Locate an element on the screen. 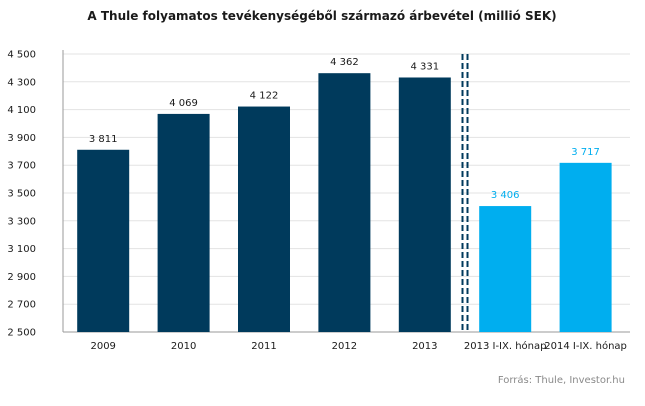  y-tick-label: 4 100 is located at coordinates (21, 110).